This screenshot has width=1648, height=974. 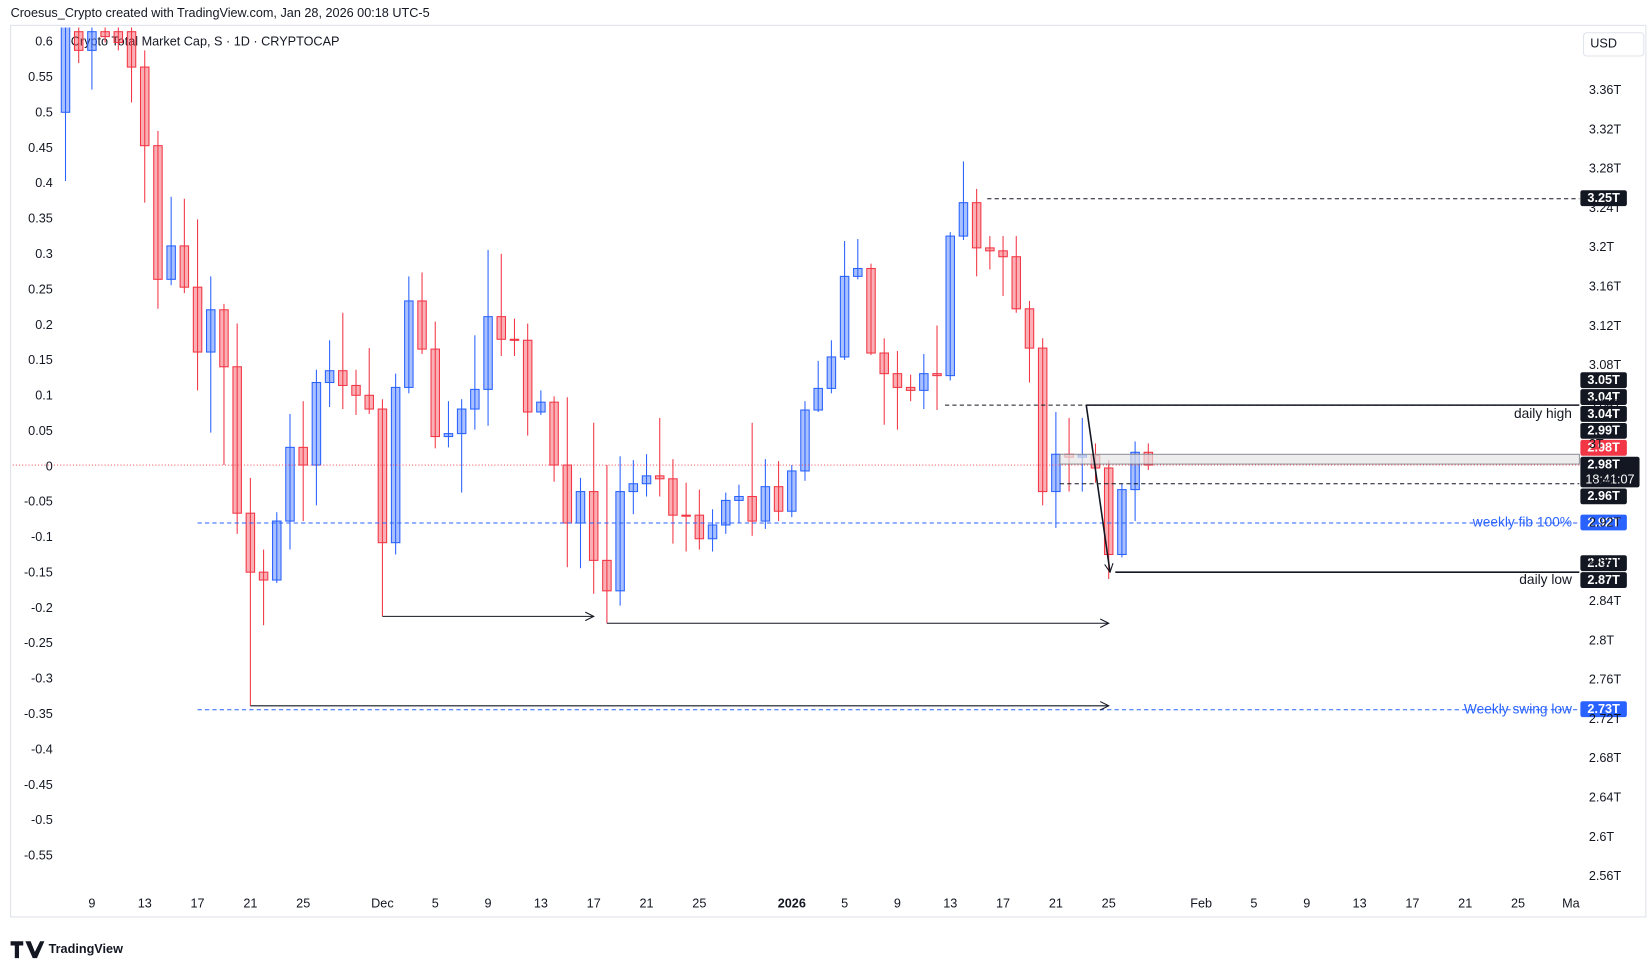 What do you see at coordinates (1603, 44) in the screenshot?
I see `currency: USD` at bounding box center [1603, 44].